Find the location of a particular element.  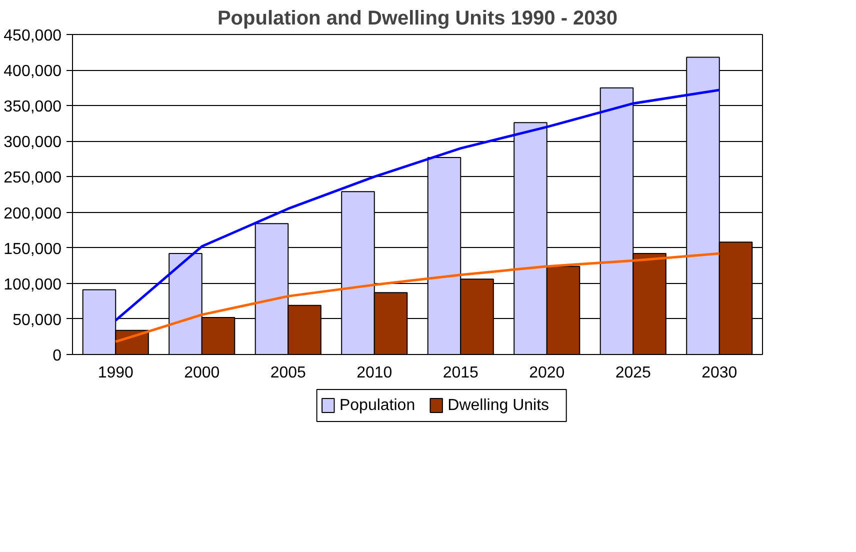

x-tick-label: 2015 is located at coordinates (460, 373).